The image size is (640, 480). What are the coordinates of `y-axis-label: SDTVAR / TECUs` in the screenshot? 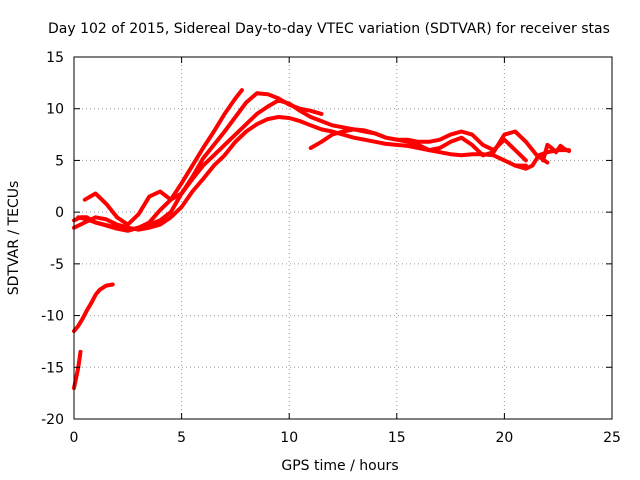 It's located at (14, 238).